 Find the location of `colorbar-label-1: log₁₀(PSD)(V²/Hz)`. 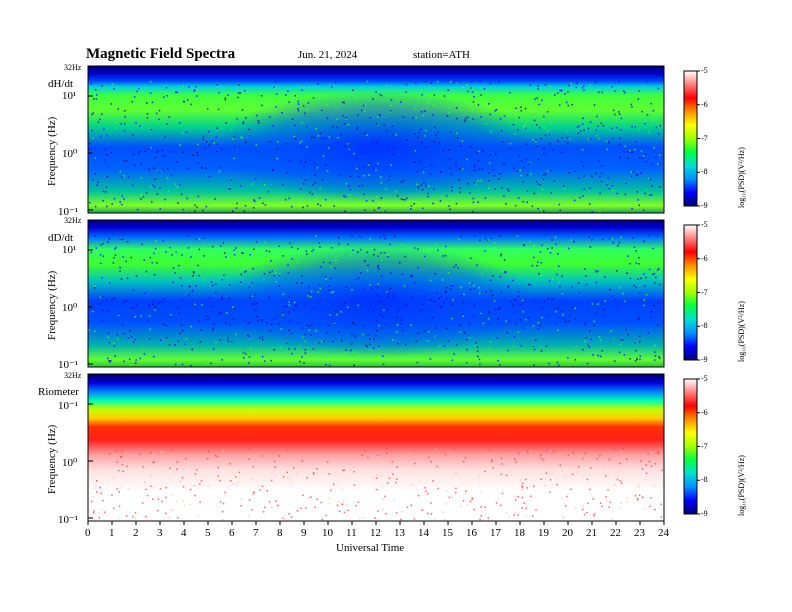

colorbar-label-1: log₁₀(PSD)(V²/Hz) is located at coordinates (741, 177).